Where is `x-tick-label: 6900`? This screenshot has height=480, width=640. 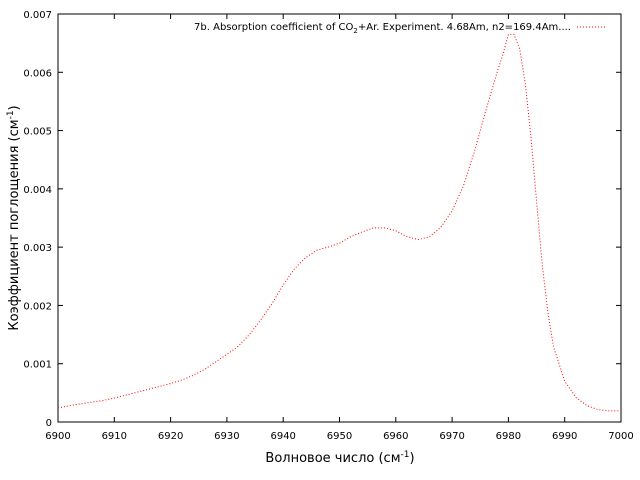 x-tick-label: 6900 is located at coordinates (57, 436).